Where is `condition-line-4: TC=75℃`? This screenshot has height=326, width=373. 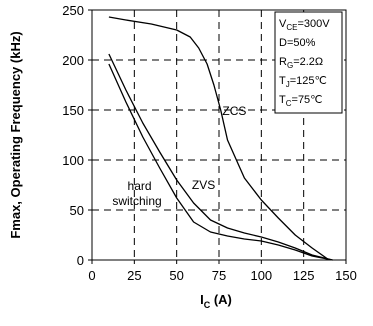 condition-line-4: TC=75℃ is located at coordinates (301, 101).